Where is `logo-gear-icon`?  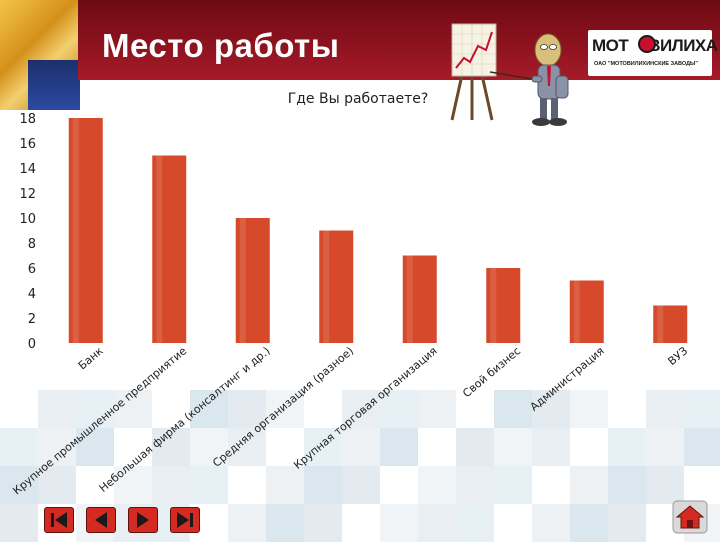
logo-gear-icon is located at coordinates (647, 44).